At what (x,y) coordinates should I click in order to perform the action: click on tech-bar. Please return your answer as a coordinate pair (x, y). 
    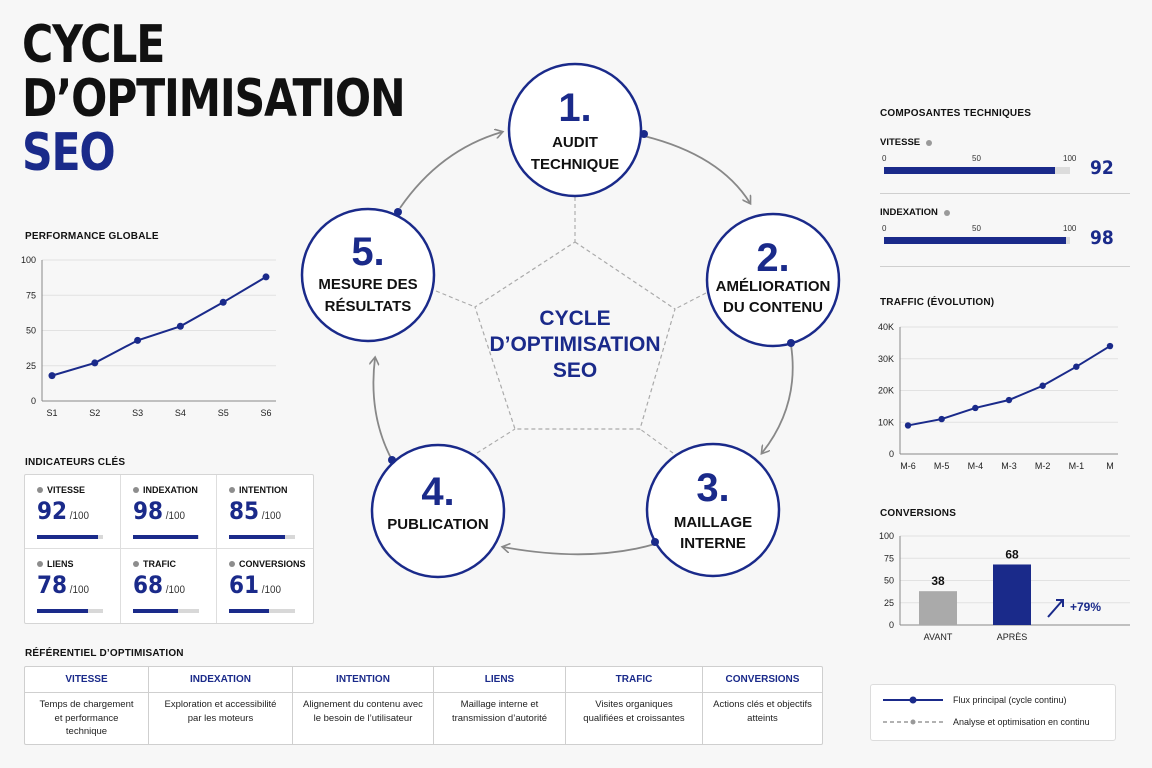
    Looking at the image, I should click on (977, 240).